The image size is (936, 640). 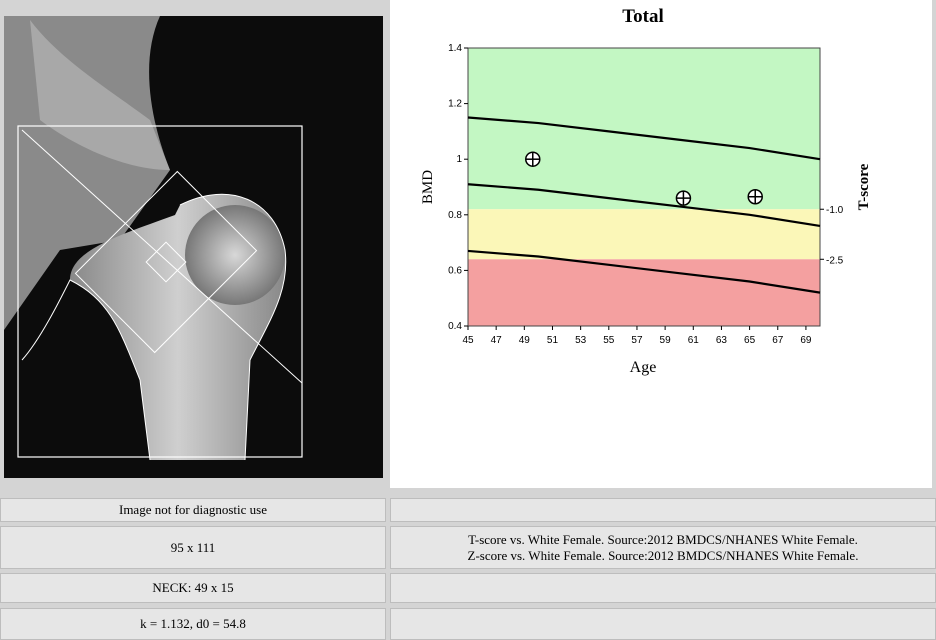 What do you see at coordinates (864, 186) in the screenshot?
I see `y2-axis-label: T-score` at bounding box center [864, 186].